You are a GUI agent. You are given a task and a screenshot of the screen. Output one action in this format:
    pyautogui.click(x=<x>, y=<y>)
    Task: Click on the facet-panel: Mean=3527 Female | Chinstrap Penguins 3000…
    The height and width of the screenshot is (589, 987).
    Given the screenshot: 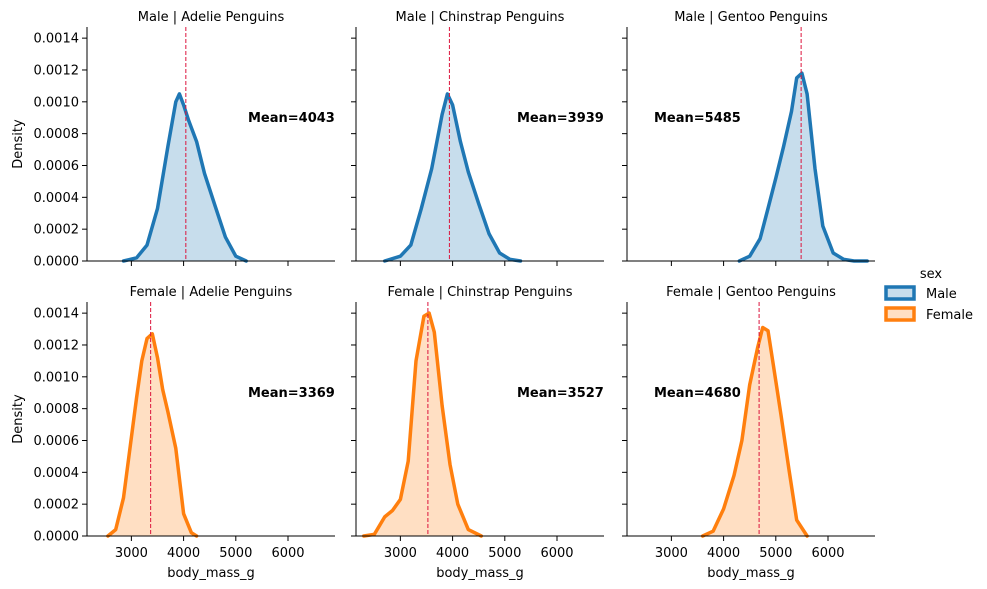 What is the action you would take?
    pyautogui.click(x=477, y=433)
    